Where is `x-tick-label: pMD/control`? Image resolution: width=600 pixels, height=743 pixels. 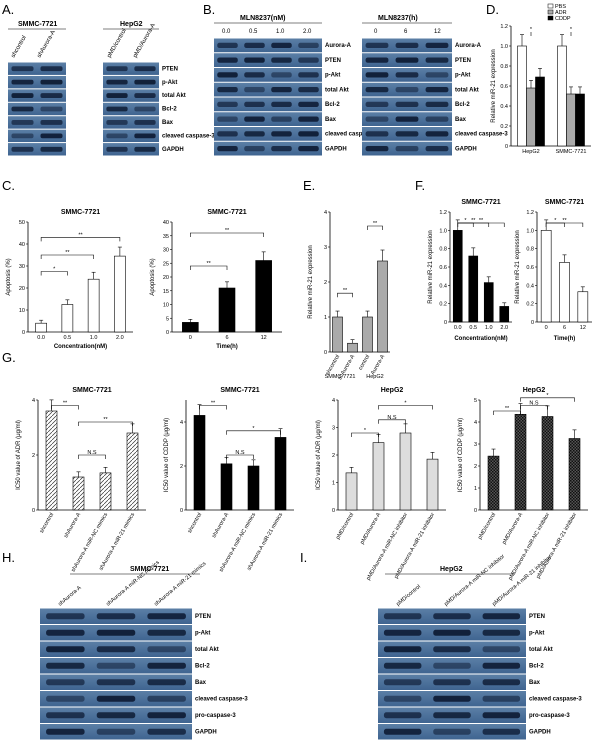
x-tick-label: pMD/control is located at coordinates (487, 526).